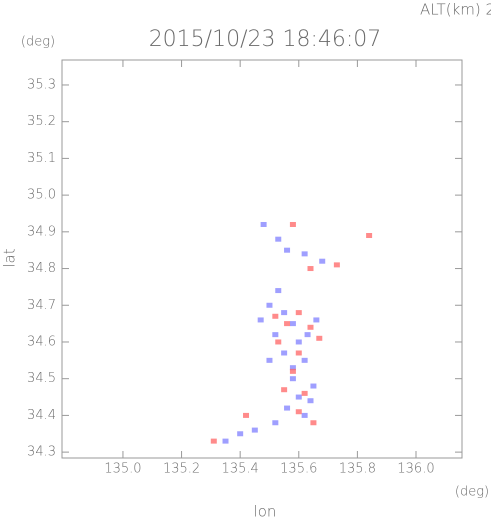 This screenshot has width=491, height=521. What do you see at coordinates (455, 10) in the screenshot?
I see `altitude-label: ALT(km) 2.0` at bounding box center [455, 10].